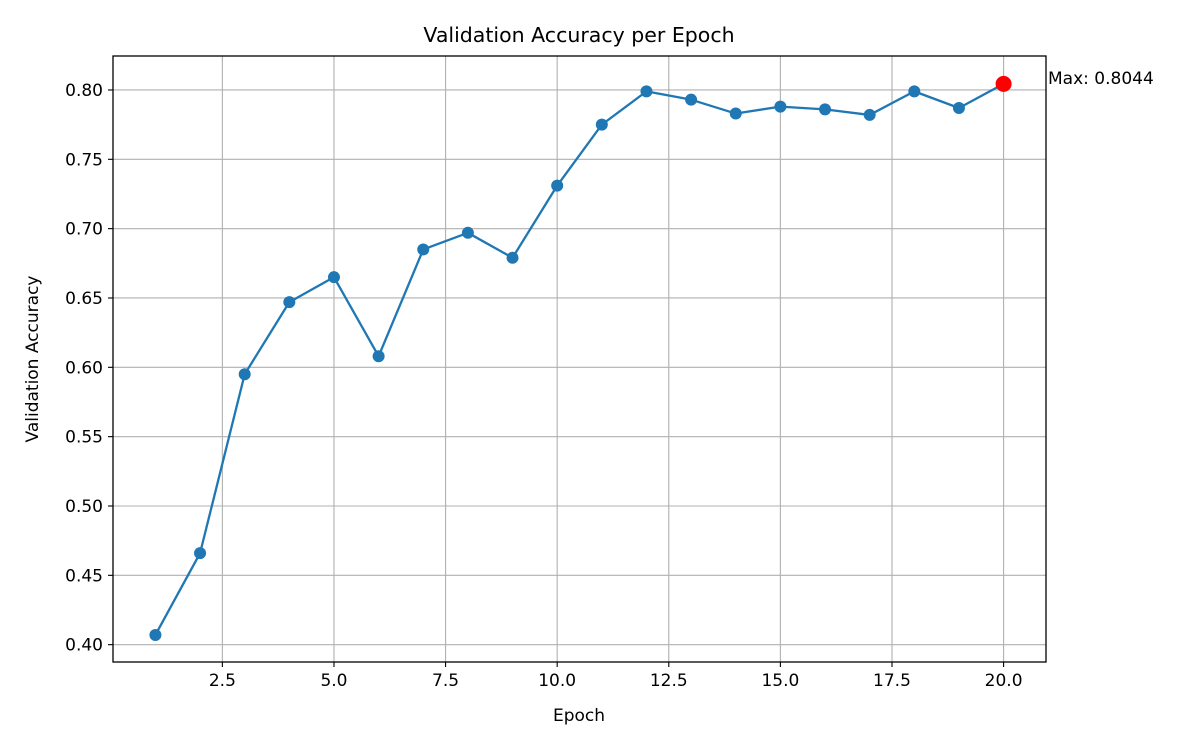  What do you see at coordinates (84, 230) in the screenshot?
I see `y-tick-label: 0.70` at bounding box center [84, 230].